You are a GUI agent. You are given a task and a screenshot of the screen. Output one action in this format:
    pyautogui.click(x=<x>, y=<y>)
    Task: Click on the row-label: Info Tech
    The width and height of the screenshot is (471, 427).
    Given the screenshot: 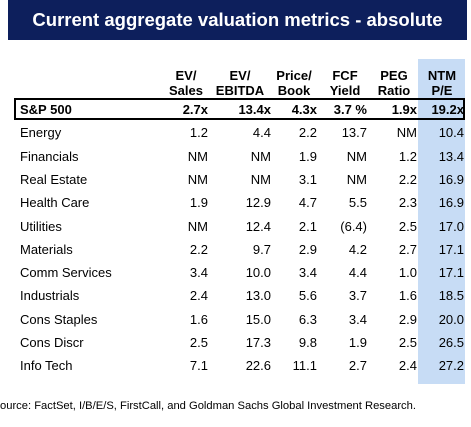 What is the action you would take?
    pyautogui.click(x=46, y=366)
    